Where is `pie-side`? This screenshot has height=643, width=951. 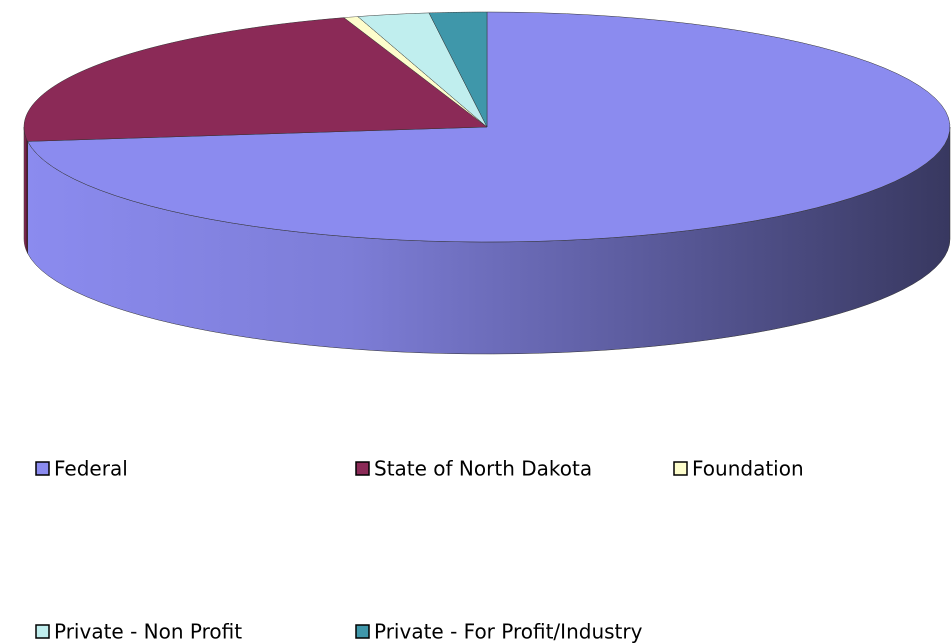 pie-side is located at coordinates (25, 190).